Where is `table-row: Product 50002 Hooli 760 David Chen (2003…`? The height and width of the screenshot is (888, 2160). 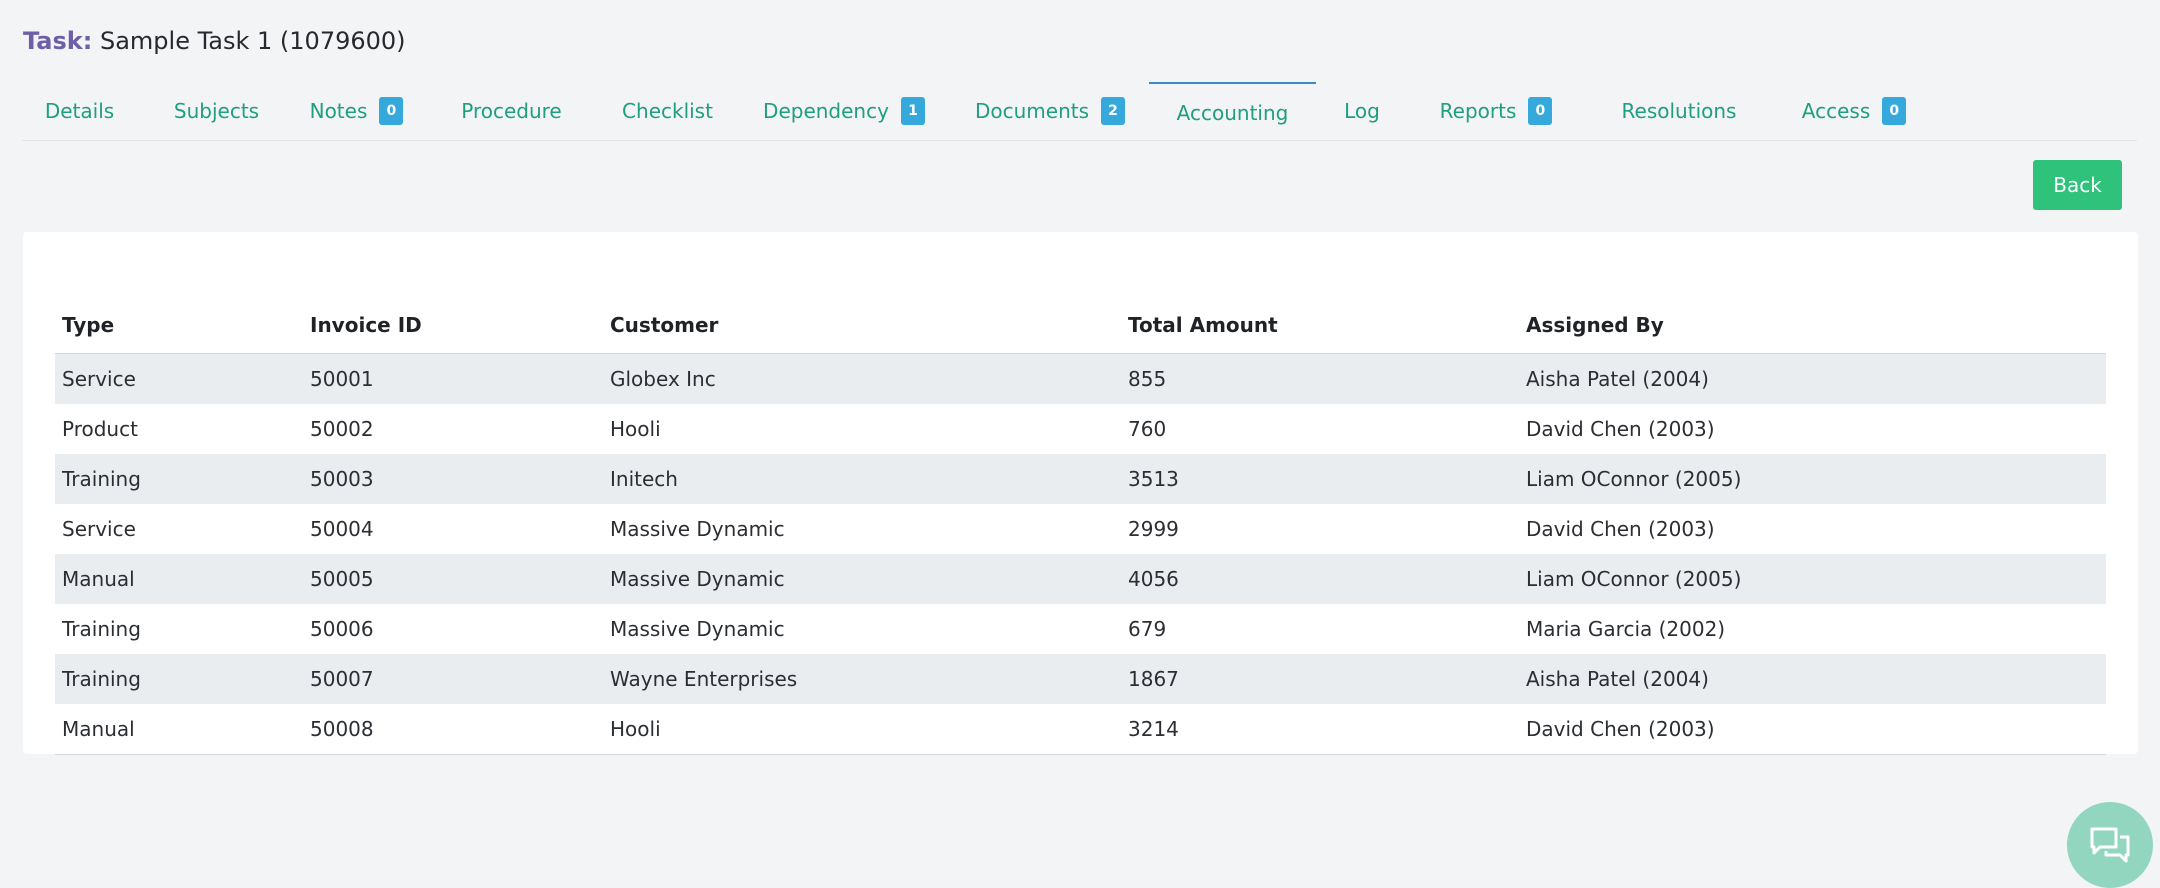
table-row: Product 50002 Hooli 760 David Chen (2003… is located at coordinates (1080, 429).